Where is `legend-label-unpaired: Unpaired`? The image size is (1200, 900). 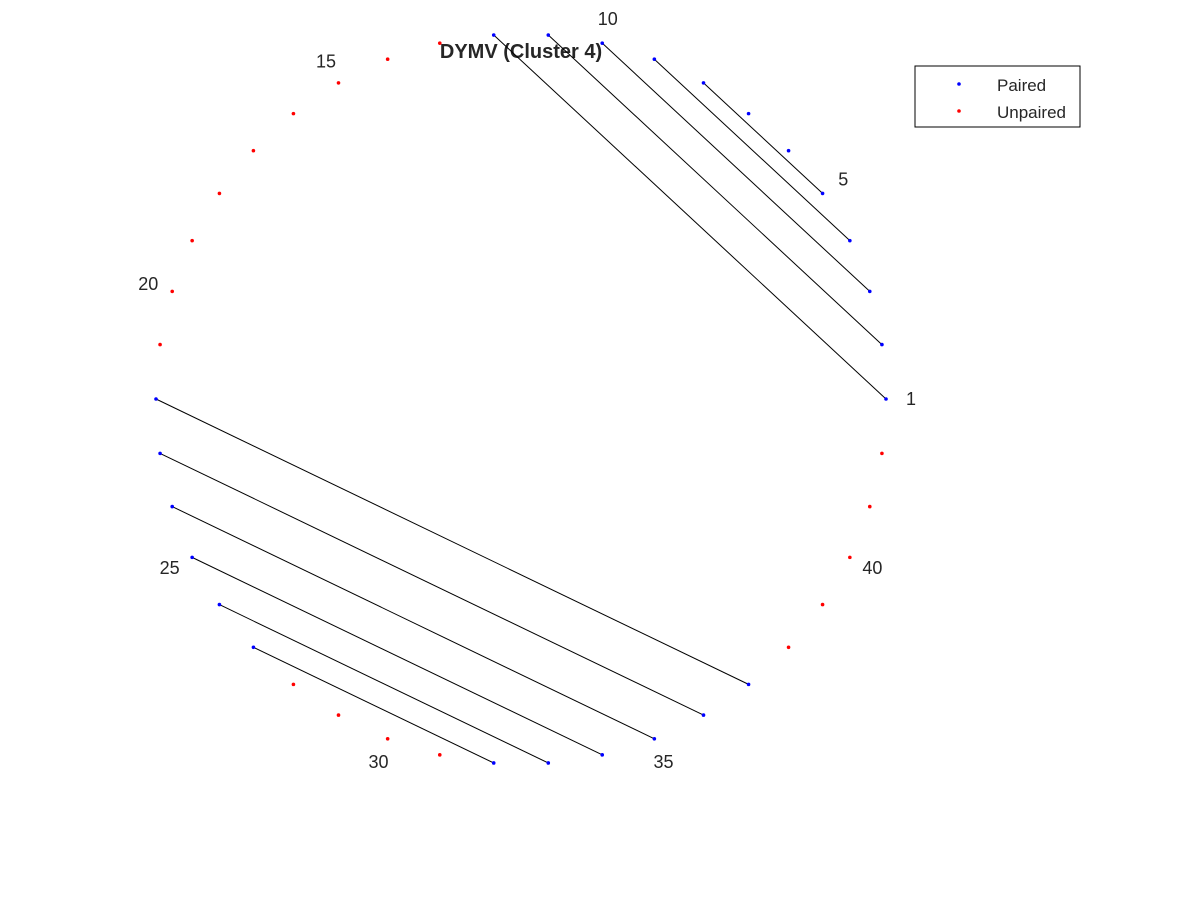 legend-label-unpaired: Unpaired is located at coordinates (1031, 112).